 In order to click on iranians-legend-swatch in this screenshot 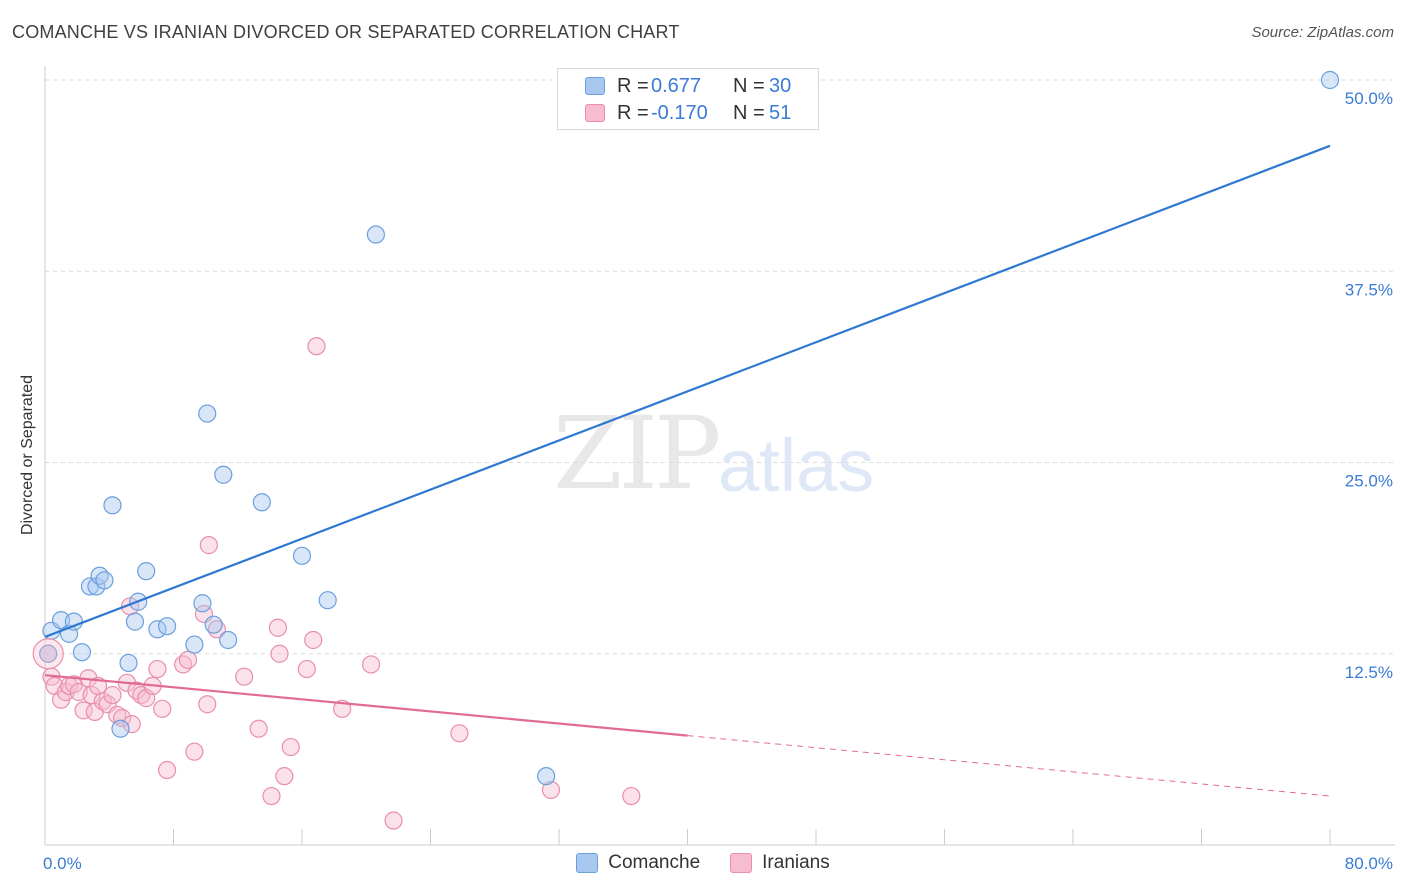, I will do `click(741, 863)`.